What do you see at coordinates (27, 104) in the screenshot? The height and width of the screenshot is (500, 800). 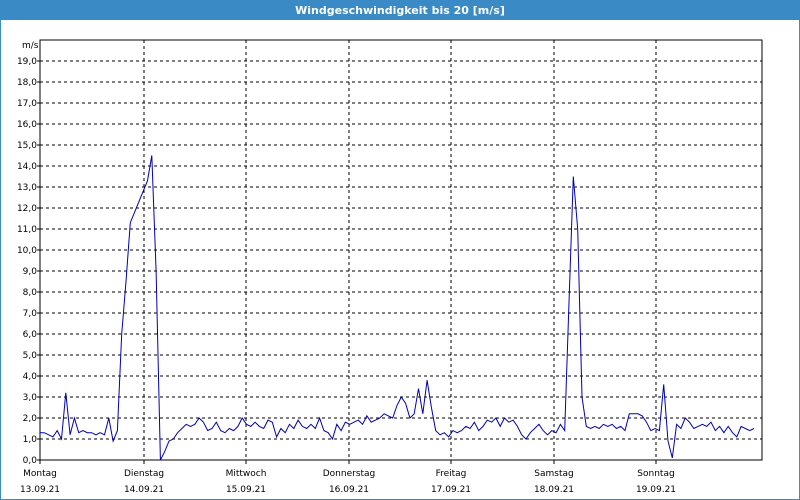 I see `y-tick-label: 17,0` at bounding box center [27, 104].